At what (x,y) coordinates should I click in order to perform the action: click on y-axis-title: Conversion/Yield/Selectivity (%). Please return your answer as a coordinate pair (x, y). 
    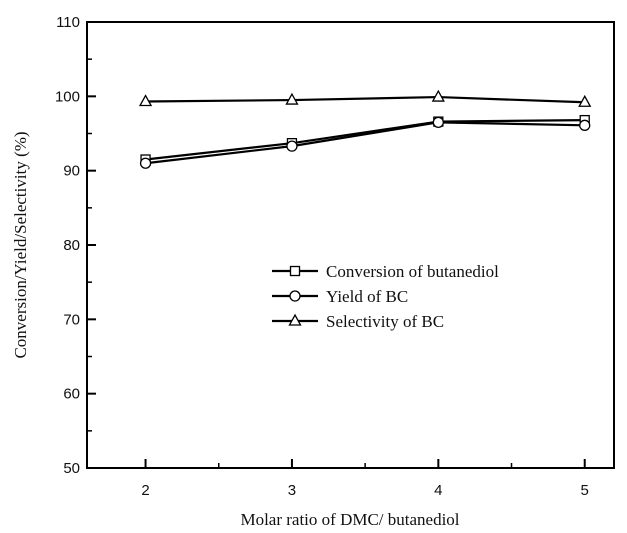
    Looking at the image, I should click on (20, 244).